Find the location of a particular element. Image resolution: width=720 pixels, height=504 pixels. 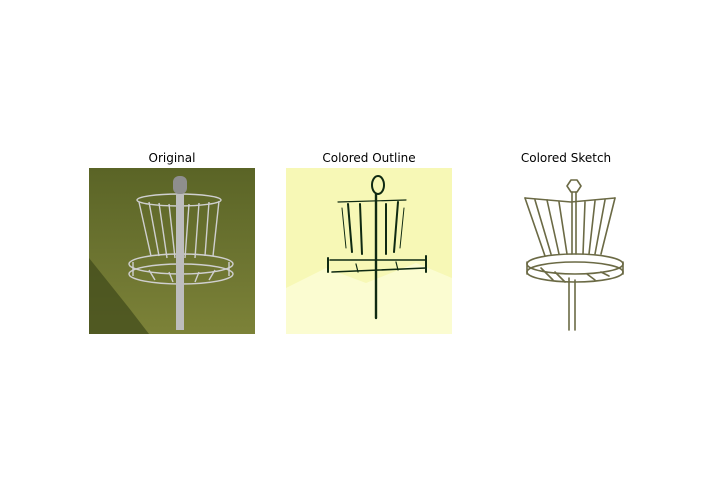

panel-title: Colored Sketch is located at coordinates (566, 158).